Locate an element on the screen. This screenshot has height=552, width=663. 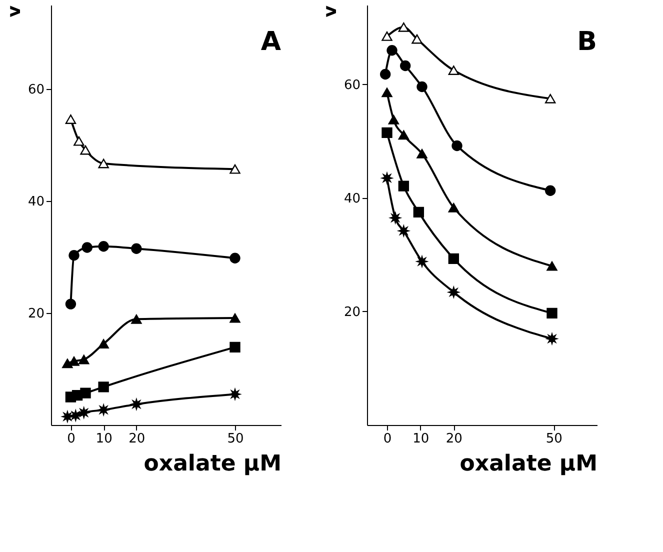
text: B is located at coordinates (587, 42).